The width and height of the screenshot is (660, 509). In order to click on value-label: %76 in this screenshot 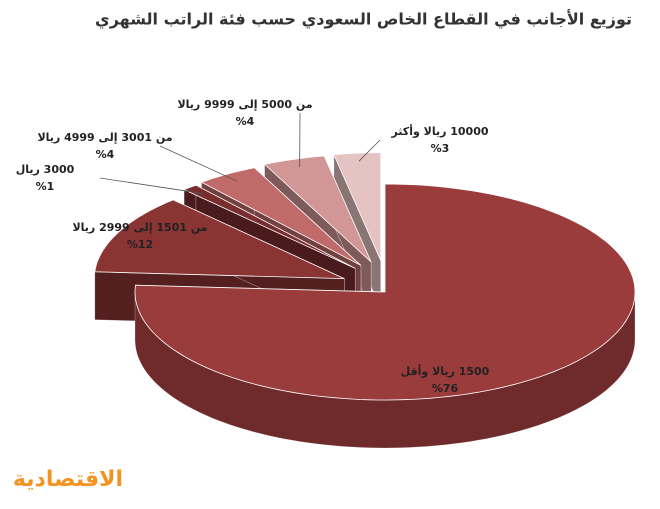, I will do `click(445, 388)`.